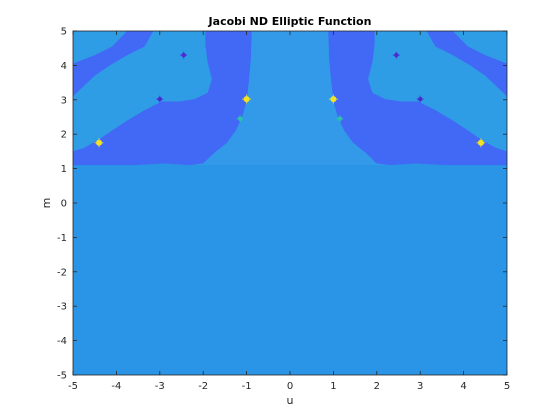  What do you see at coordinates (203, 386) in the screenshot?
I see `x-tick-label: -2` at bounding box center [203, 386].